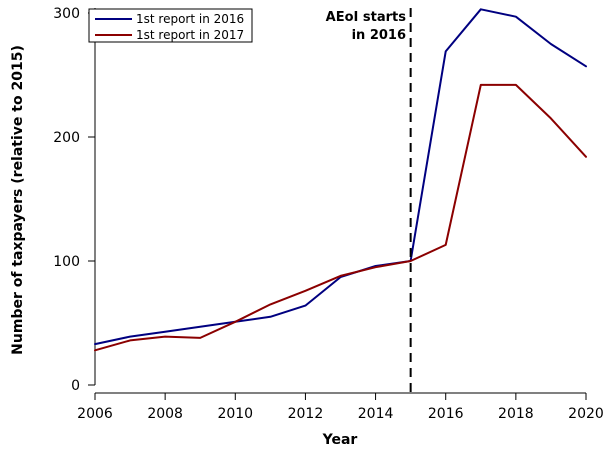  Describe the element at coordinates (75, 386) in the screenshot. I see `y-tick-label: 0` at that location.